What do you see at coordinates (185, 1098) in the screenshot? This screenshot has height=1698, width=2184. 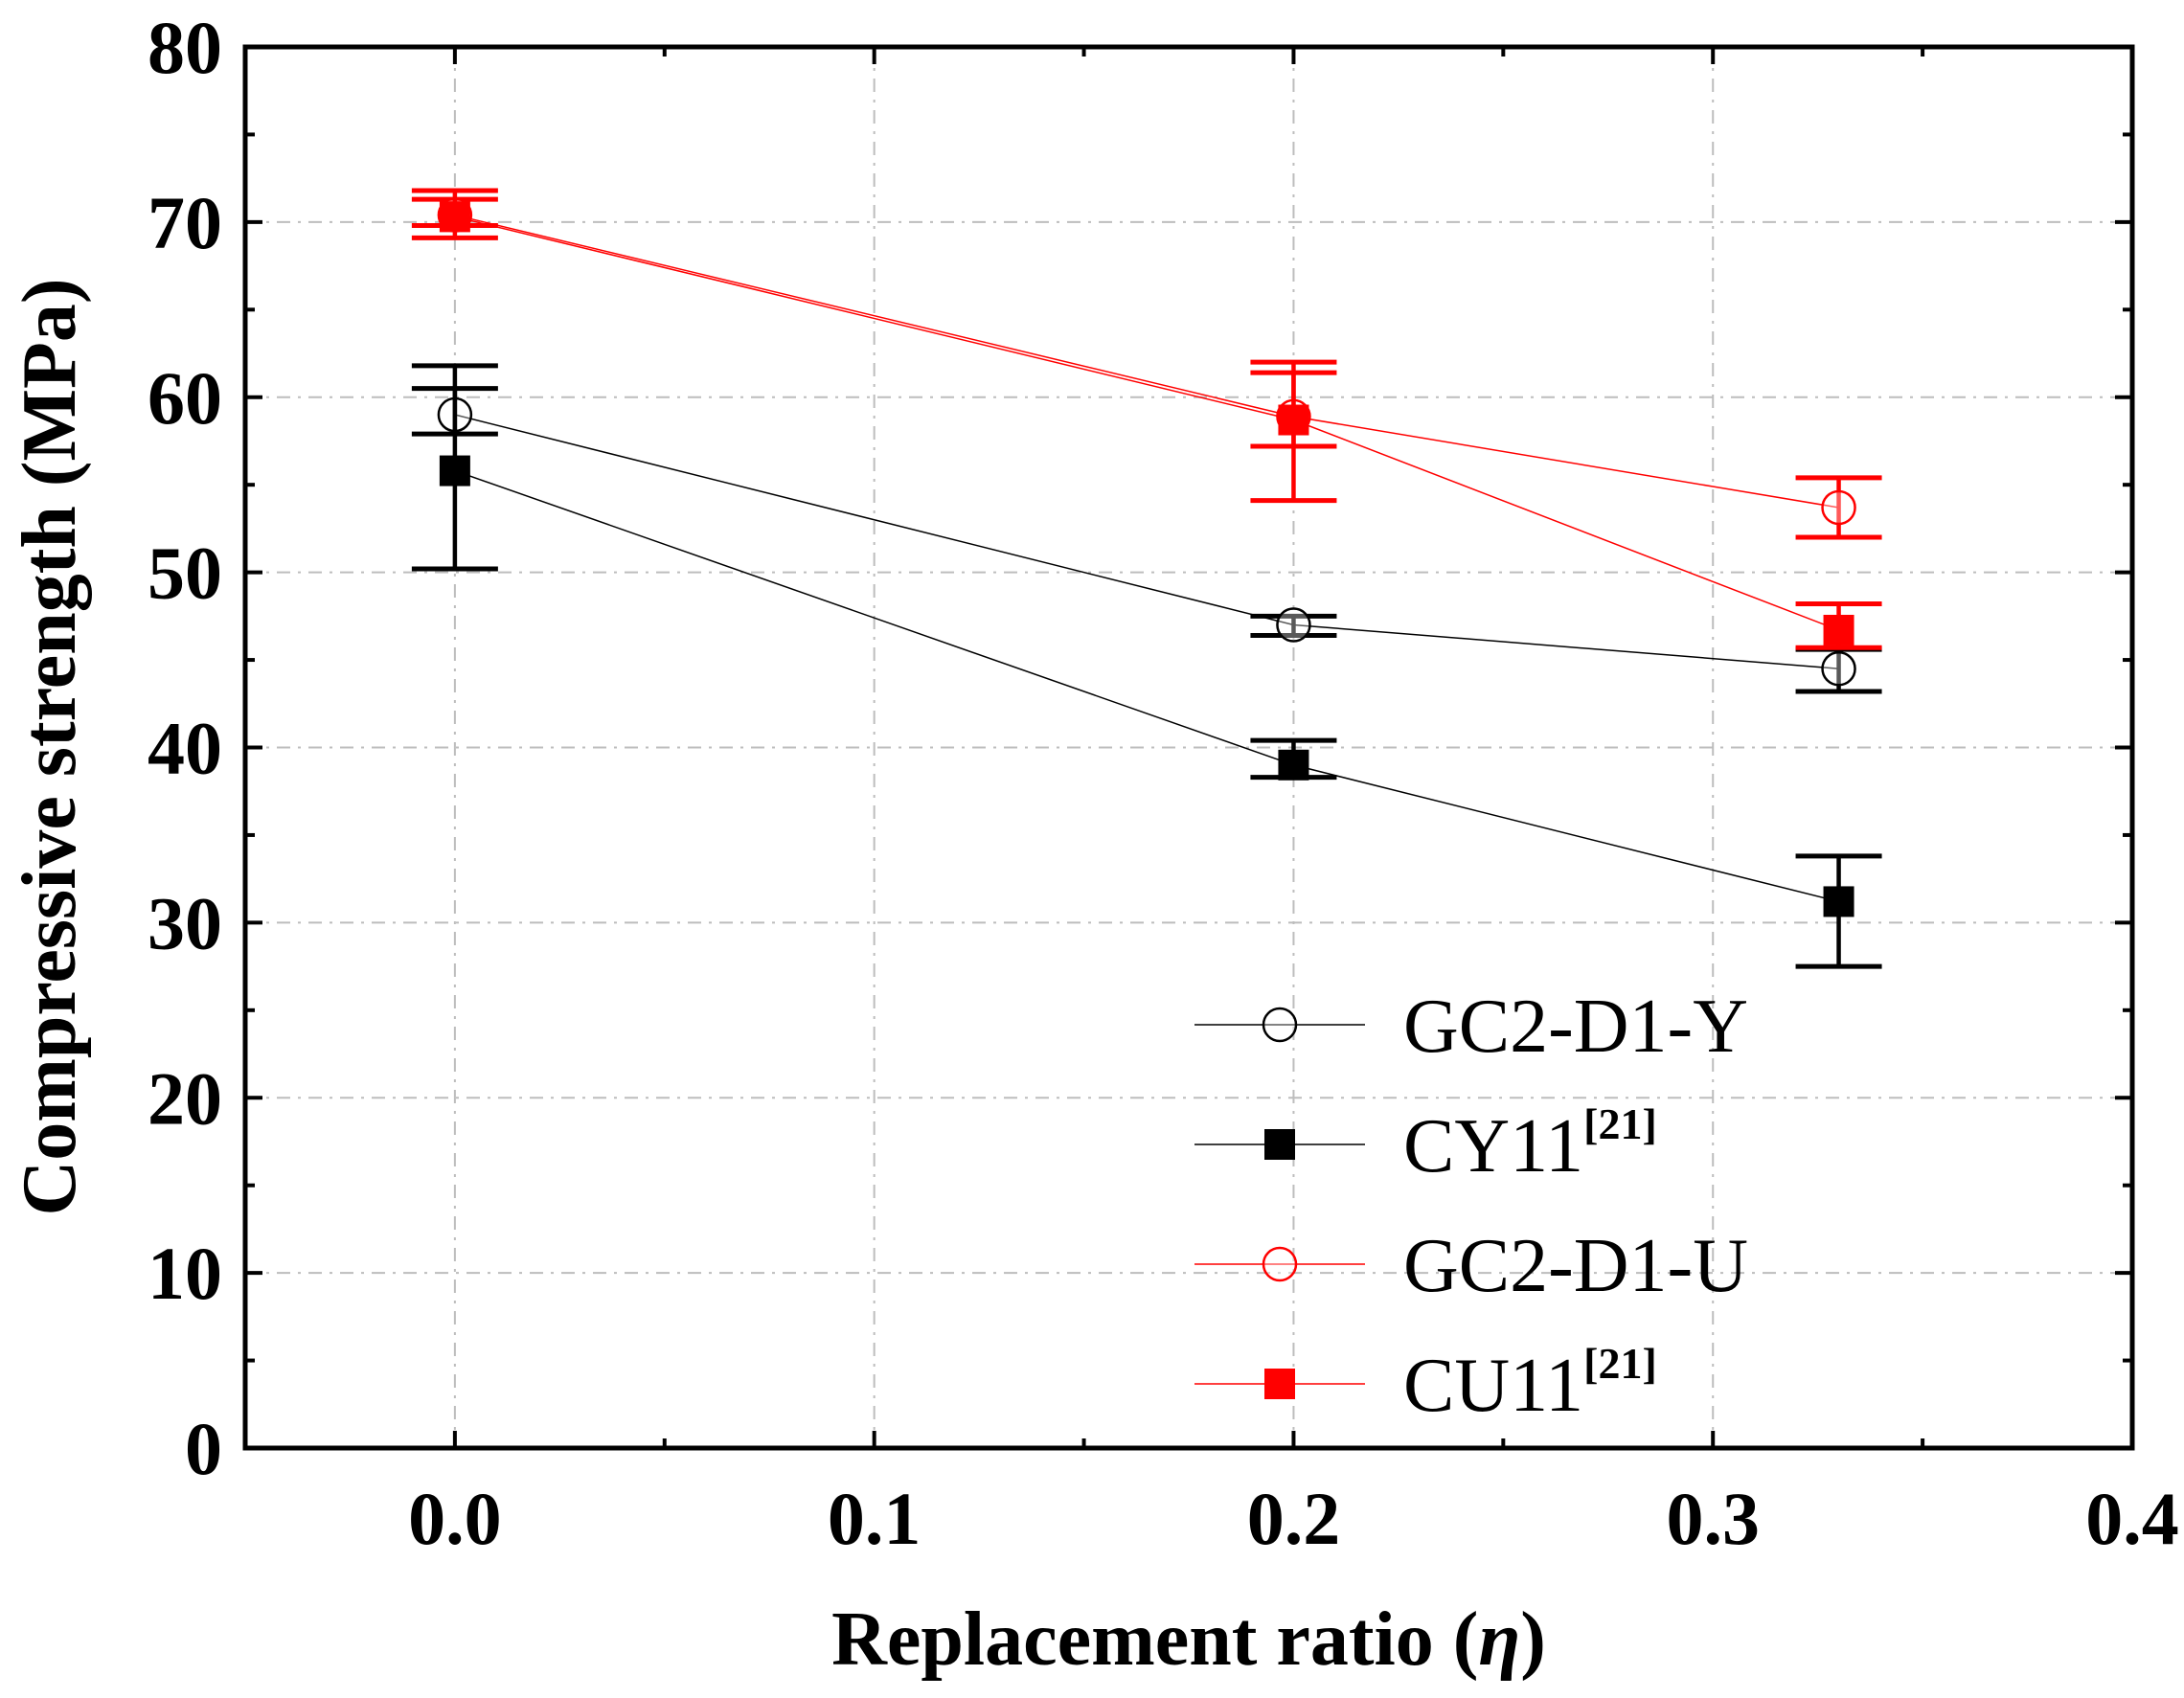 I see `y-tick-label: 20` at bounding box center [185, 1098].